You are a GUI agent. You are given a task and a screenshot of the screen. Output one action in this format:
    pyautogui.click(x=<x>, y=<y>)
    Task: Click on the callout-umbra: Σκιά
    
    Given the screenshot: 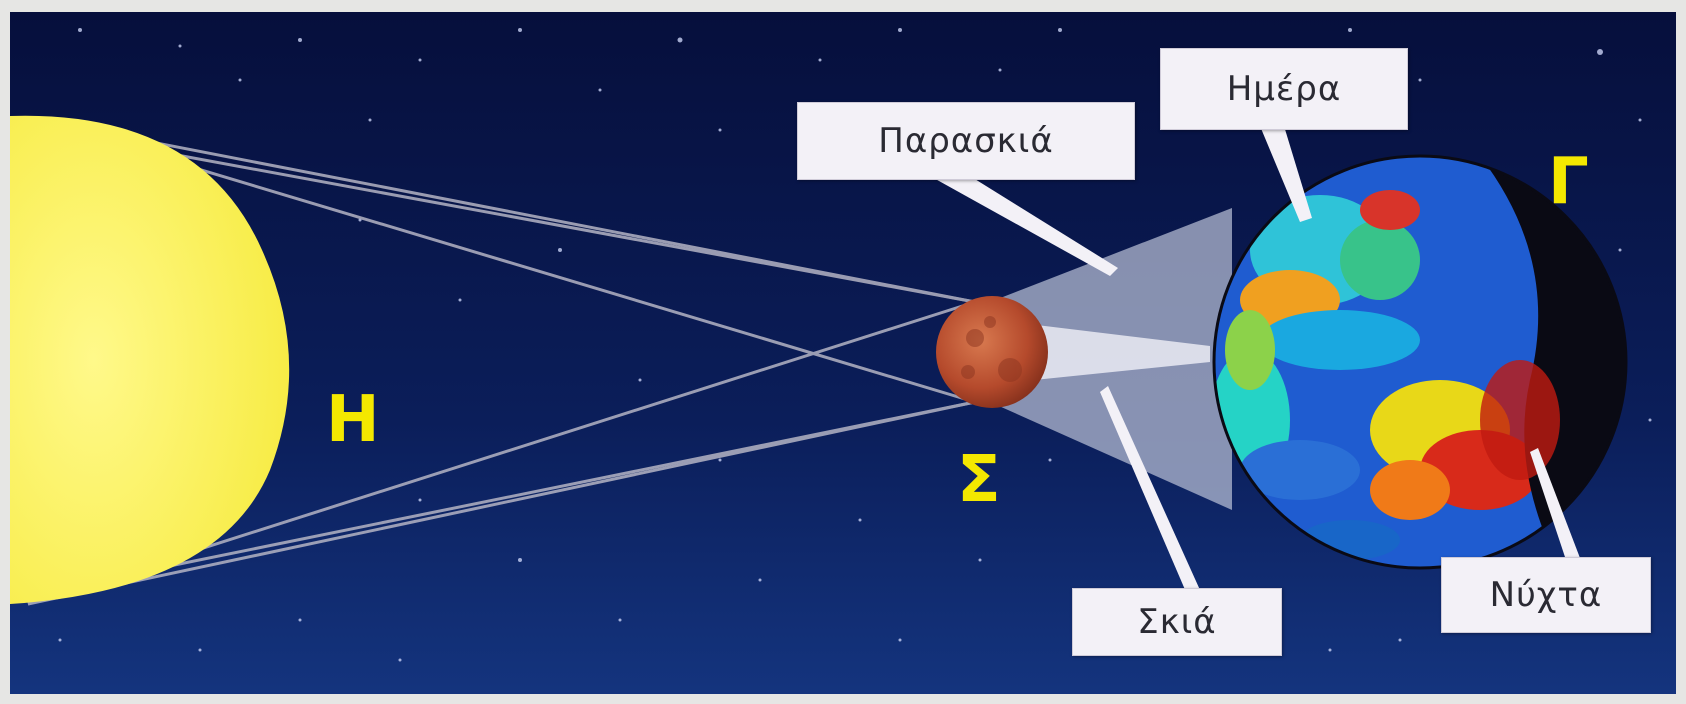 What is the action you would take?
    pyautogui.click(x=1177, y=622)
    